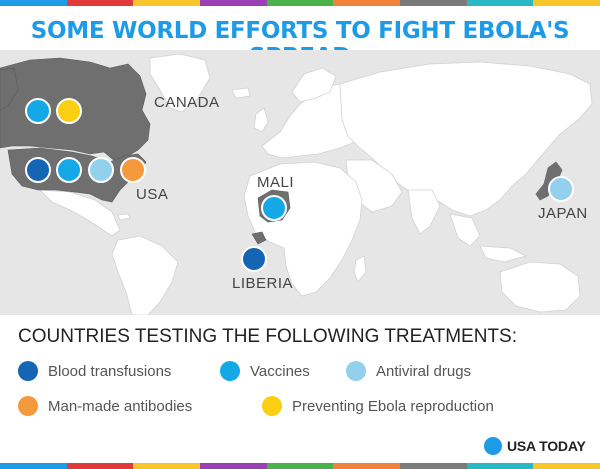 The height and width of the screenshot is (469, 600). Describe the element at coordinates (69, 170) in the screenshot. I see `usa-vaccines-marker` at that location.